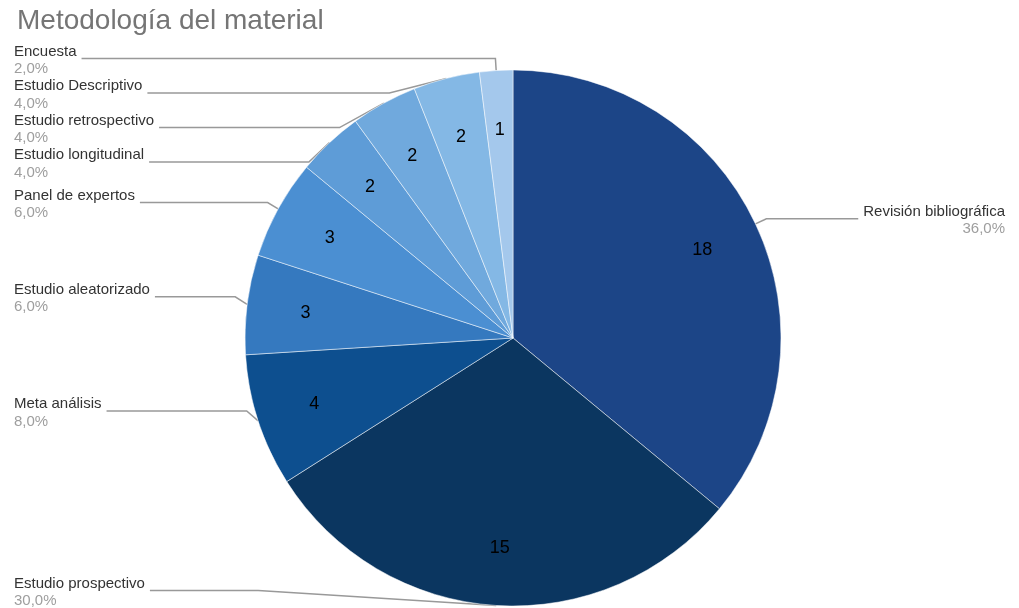 This screenshot has width=1019, height=608. Describe the element at coordinates (31, 68) in the screenshot. I see `text: 2,0%` at that location.